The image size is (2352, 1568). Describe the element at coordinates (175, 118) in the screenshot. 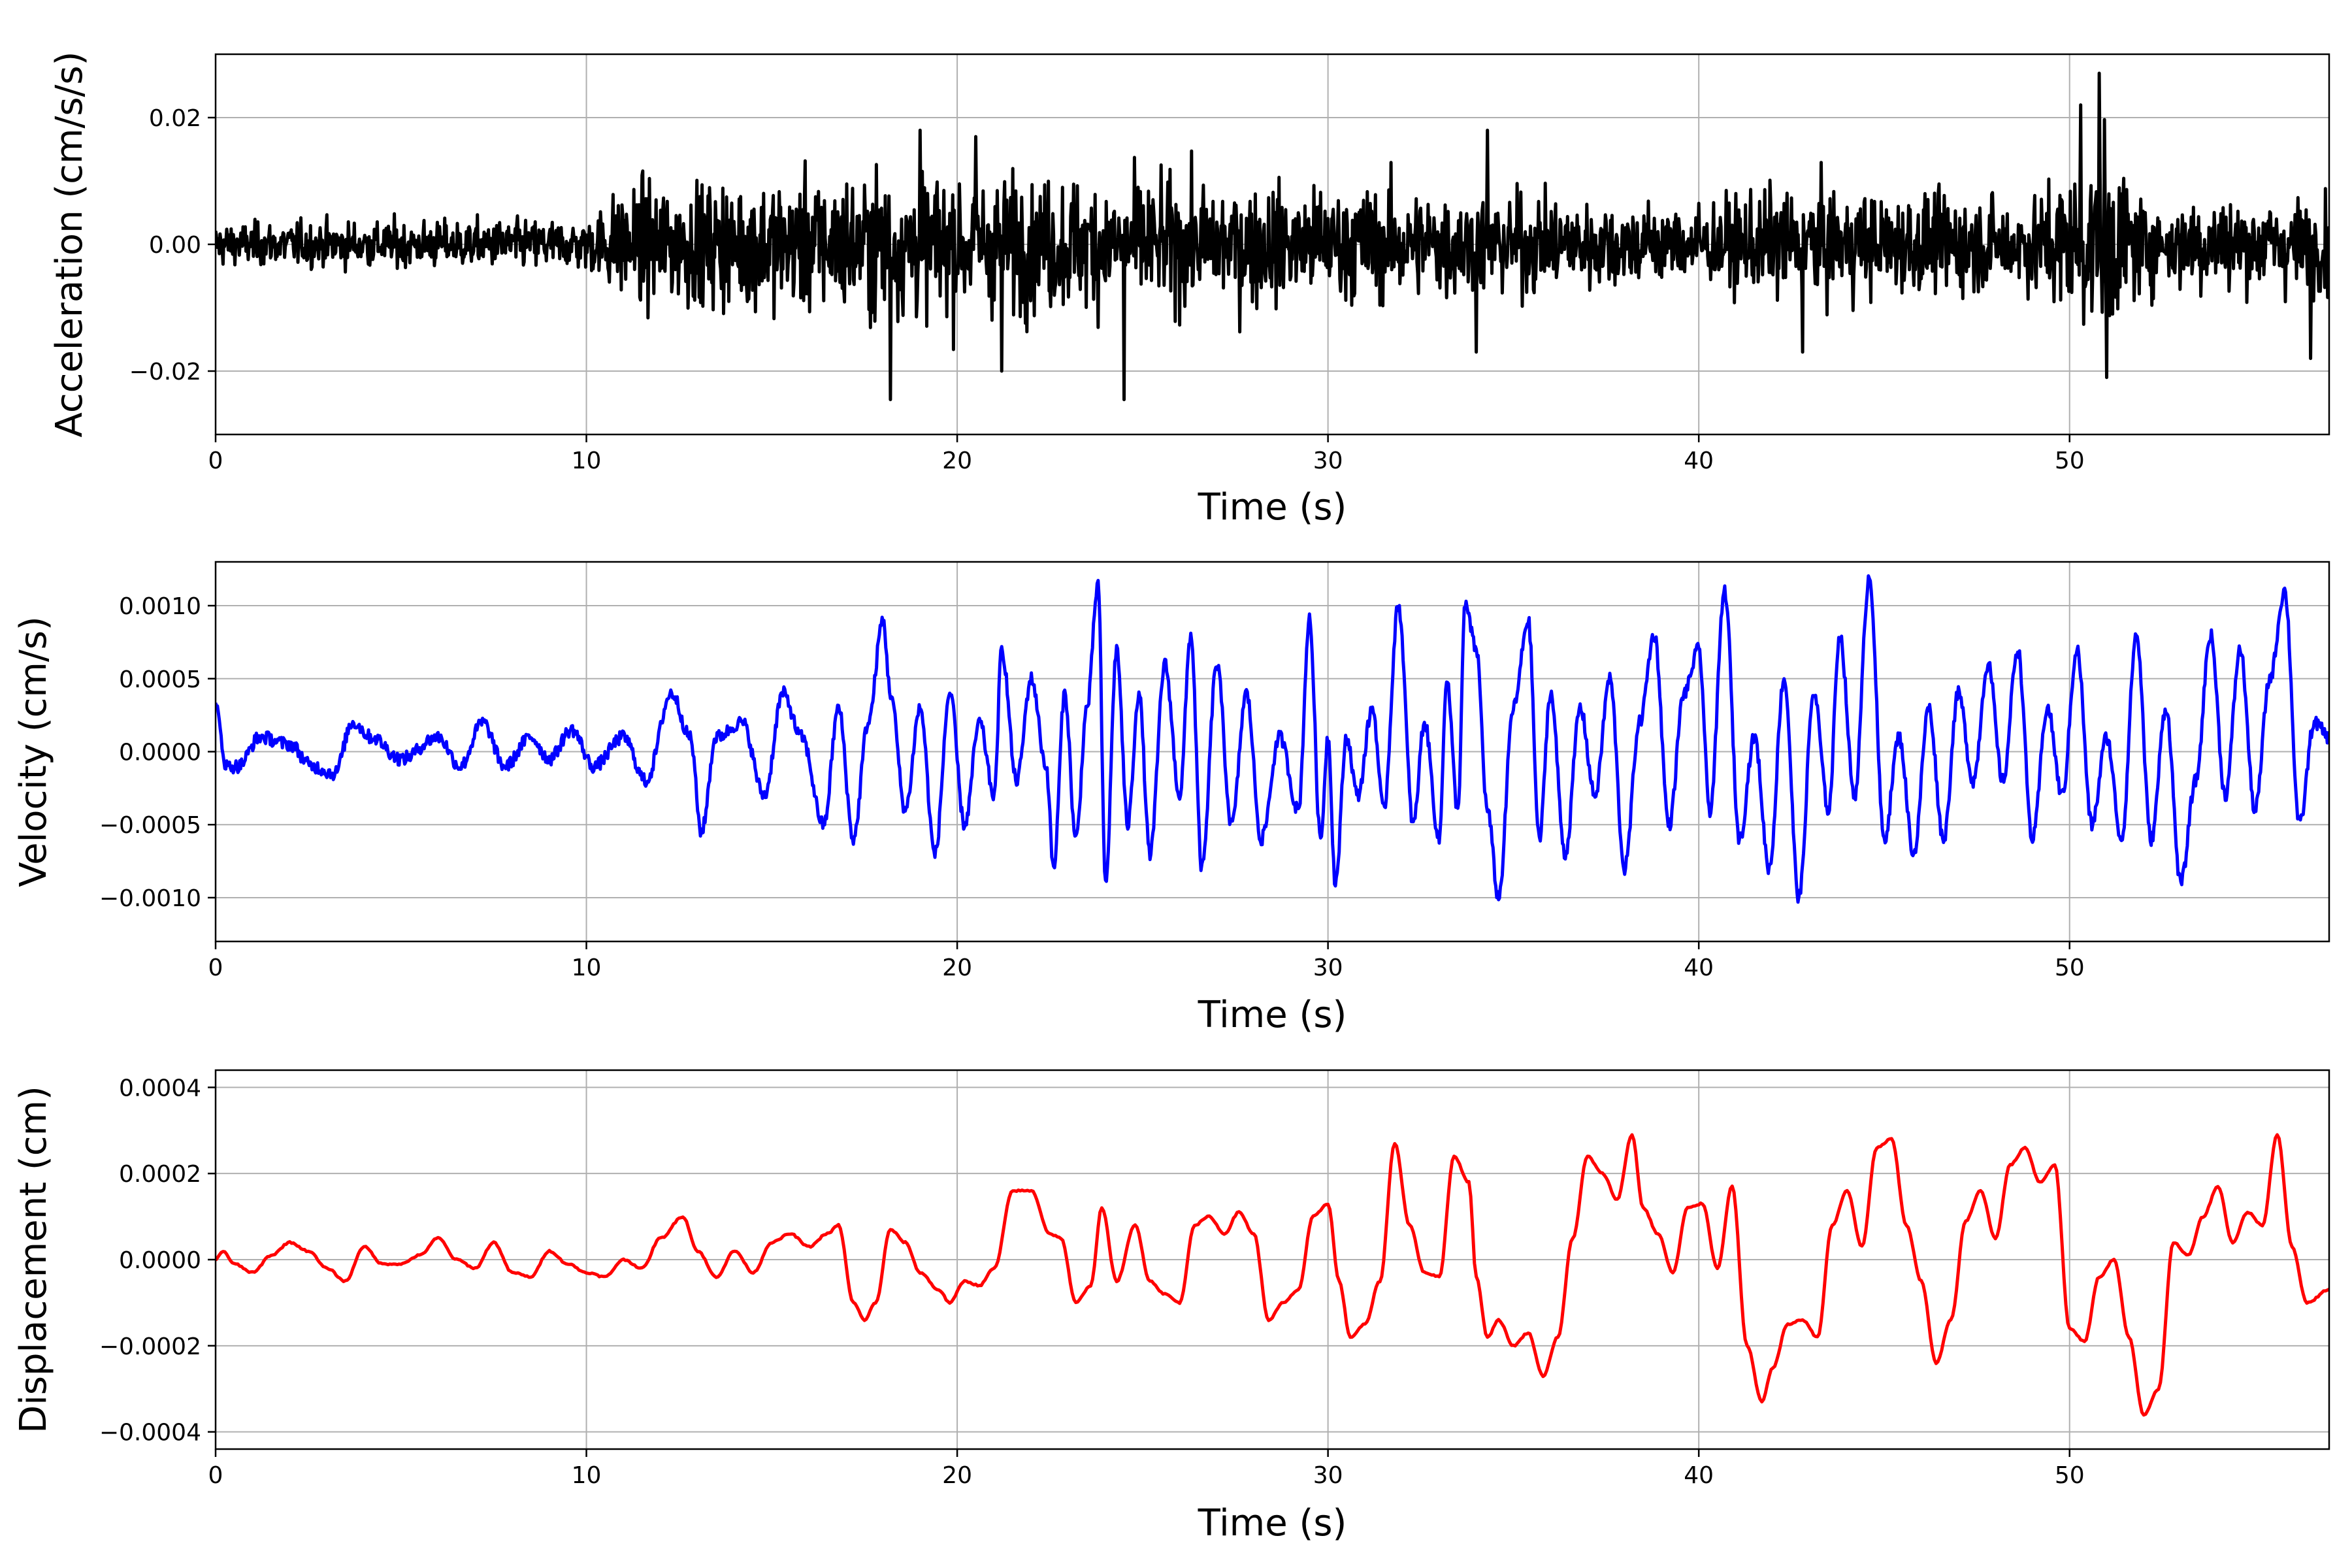

I see `y-tick-label: 0.02` at that location.